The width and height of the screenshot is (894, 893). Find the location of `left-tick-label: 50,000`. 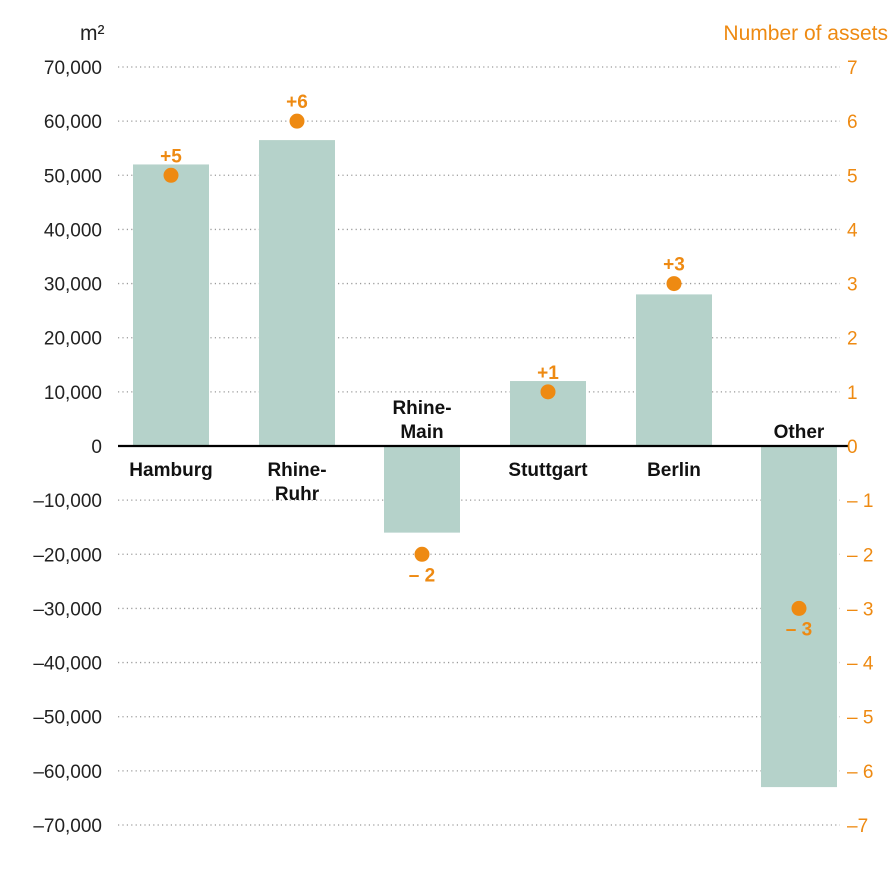

left-tick-label: 50,000 is located at coordinates (73, 176).